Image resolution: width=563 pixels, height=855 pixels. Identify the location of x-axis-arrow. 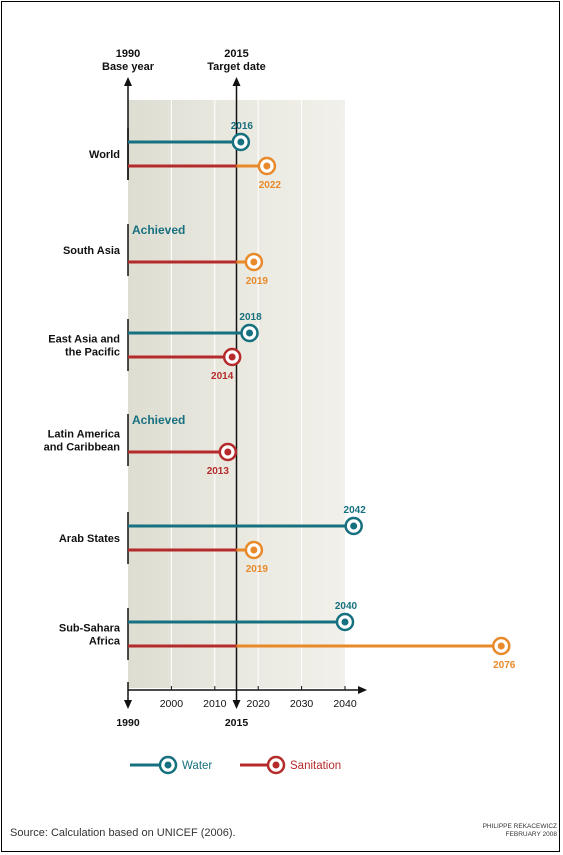
(363, 690).